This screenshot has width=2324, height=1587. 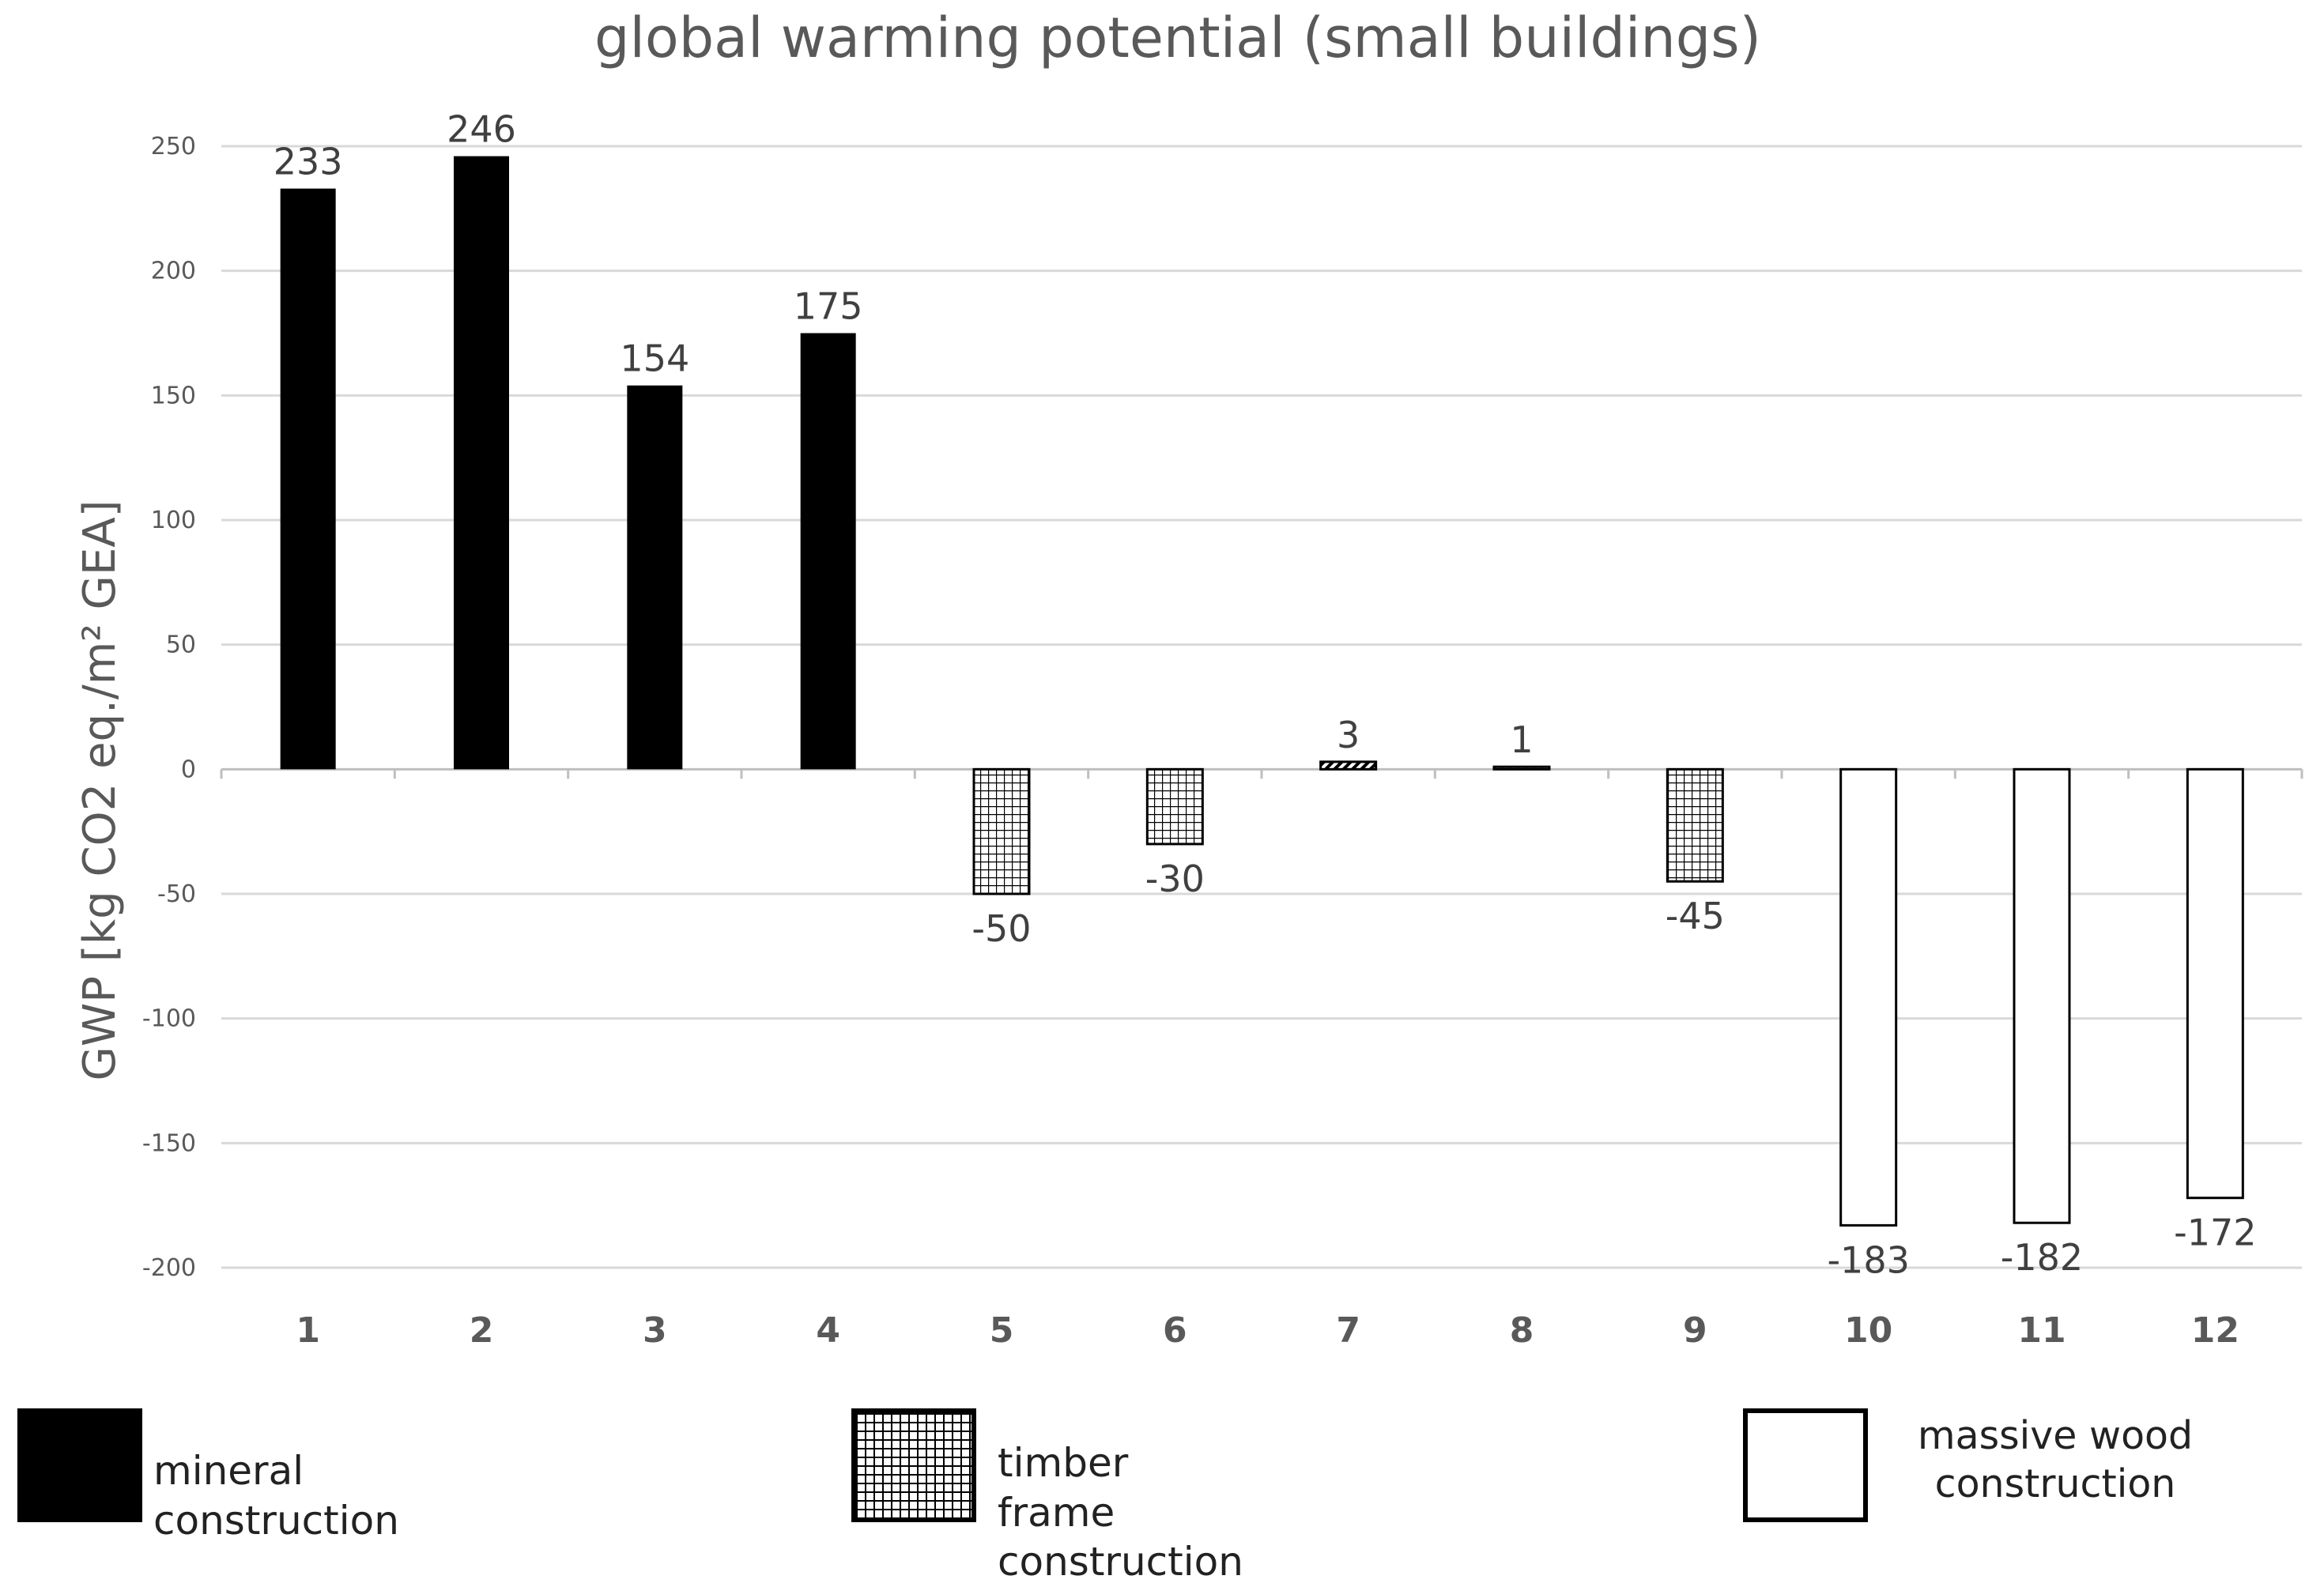 What do you see at coordinates (1348, 735) in the screenshot?
I see `data-label-7: 3` at bounding box center [1348, 735].